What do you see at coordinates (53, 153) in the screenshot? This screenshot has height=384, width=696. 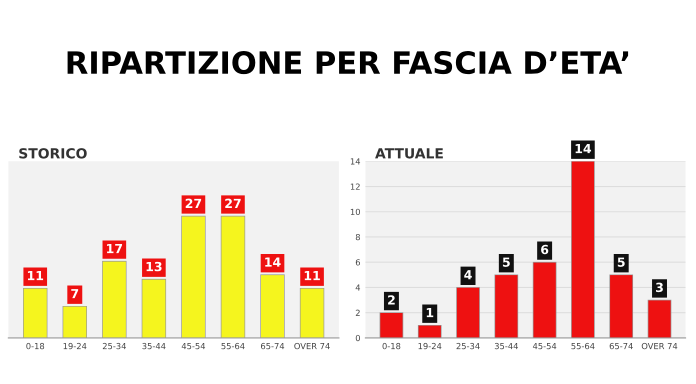 I see `chart-title: STORICO` at bounding box center [53, 153].